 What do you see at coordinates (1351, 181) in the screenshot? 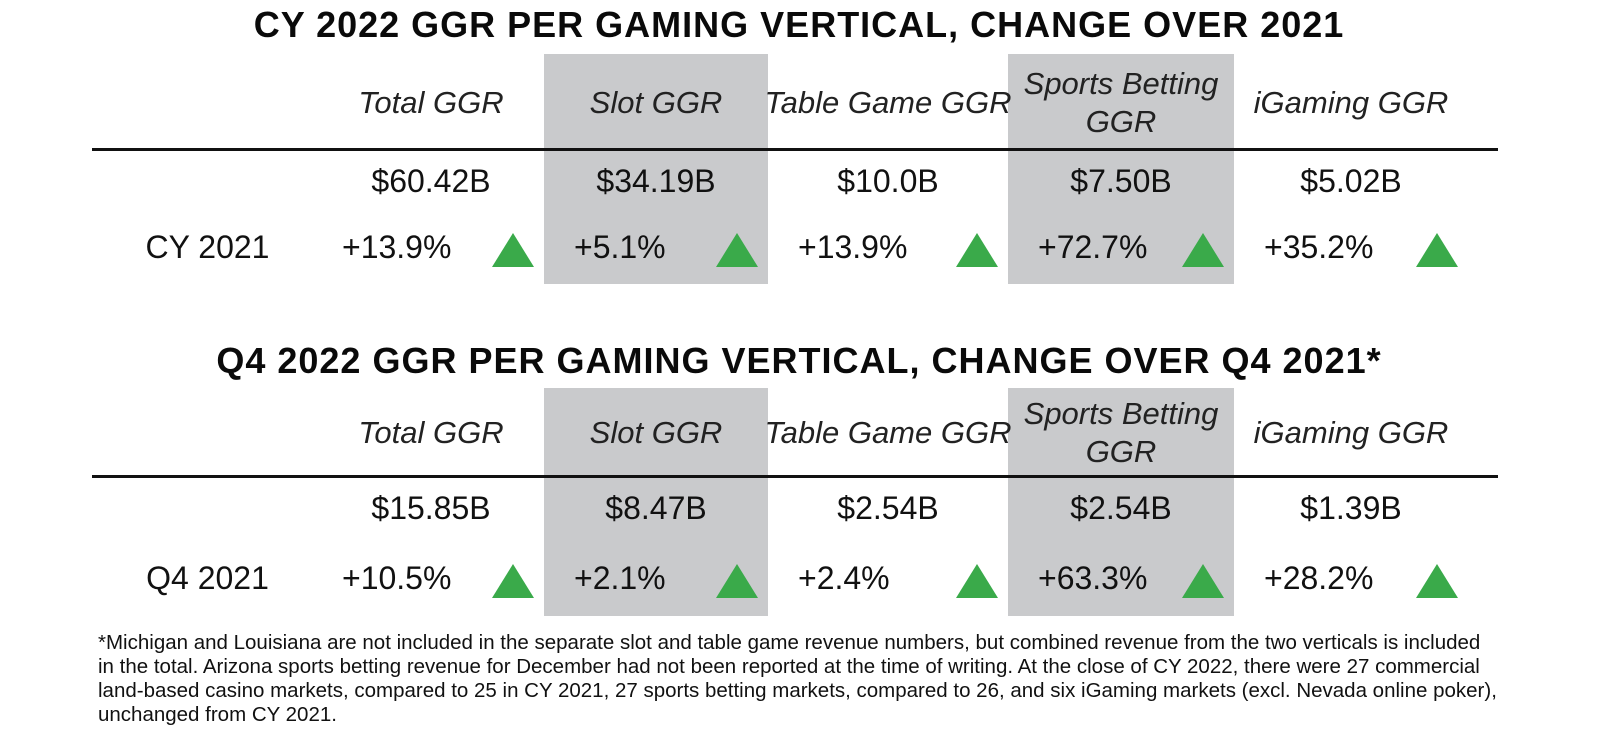
I see `total-value: $5.02B` at bounding box center [1351, 181].